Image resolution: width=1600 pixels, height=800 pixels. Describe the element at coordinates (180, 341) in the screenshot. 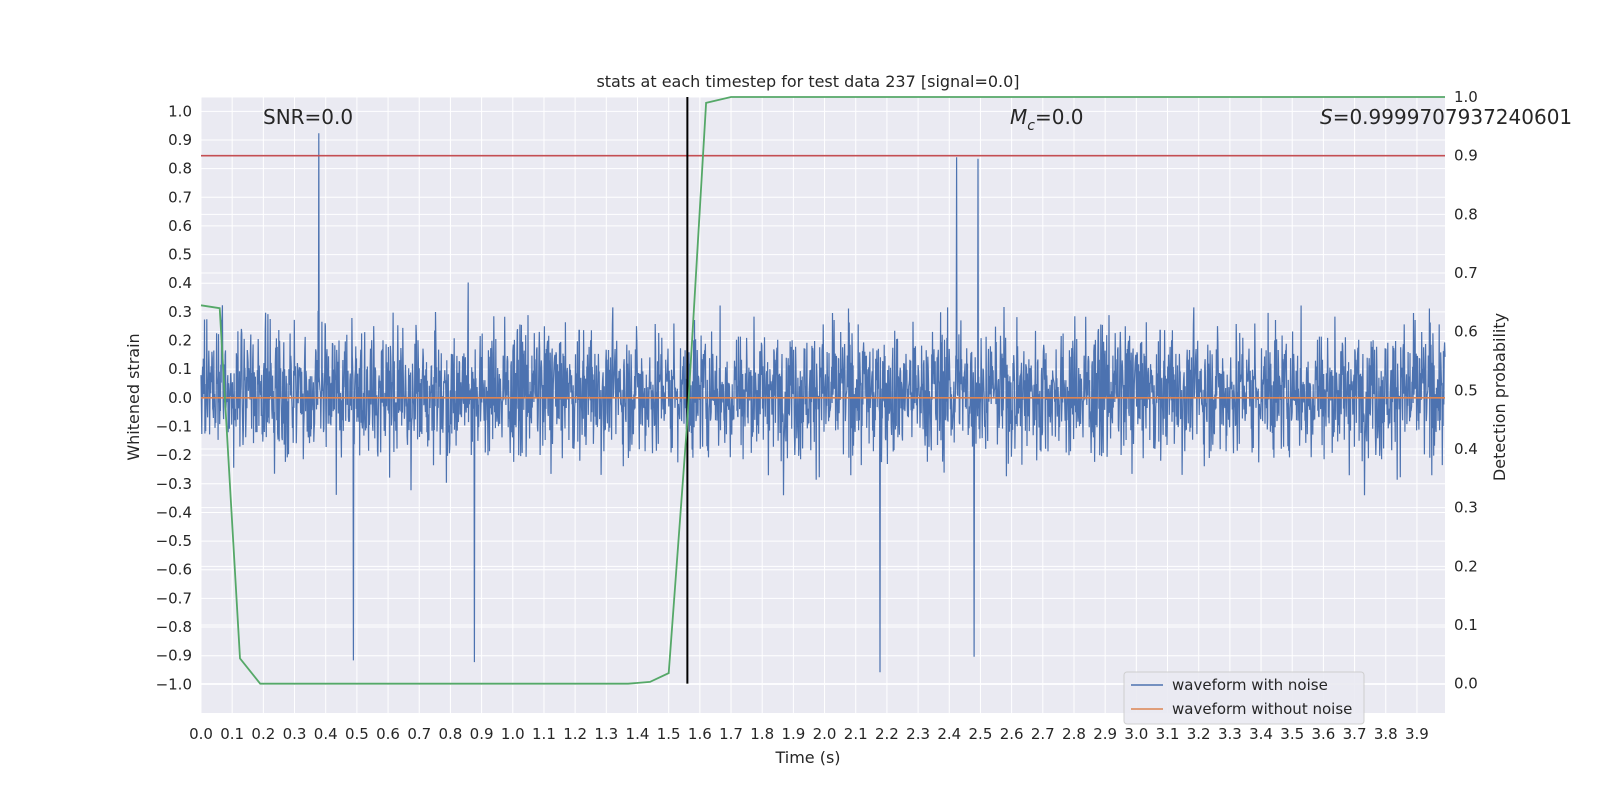

I see `y-tick-label: 0.2` at that location.